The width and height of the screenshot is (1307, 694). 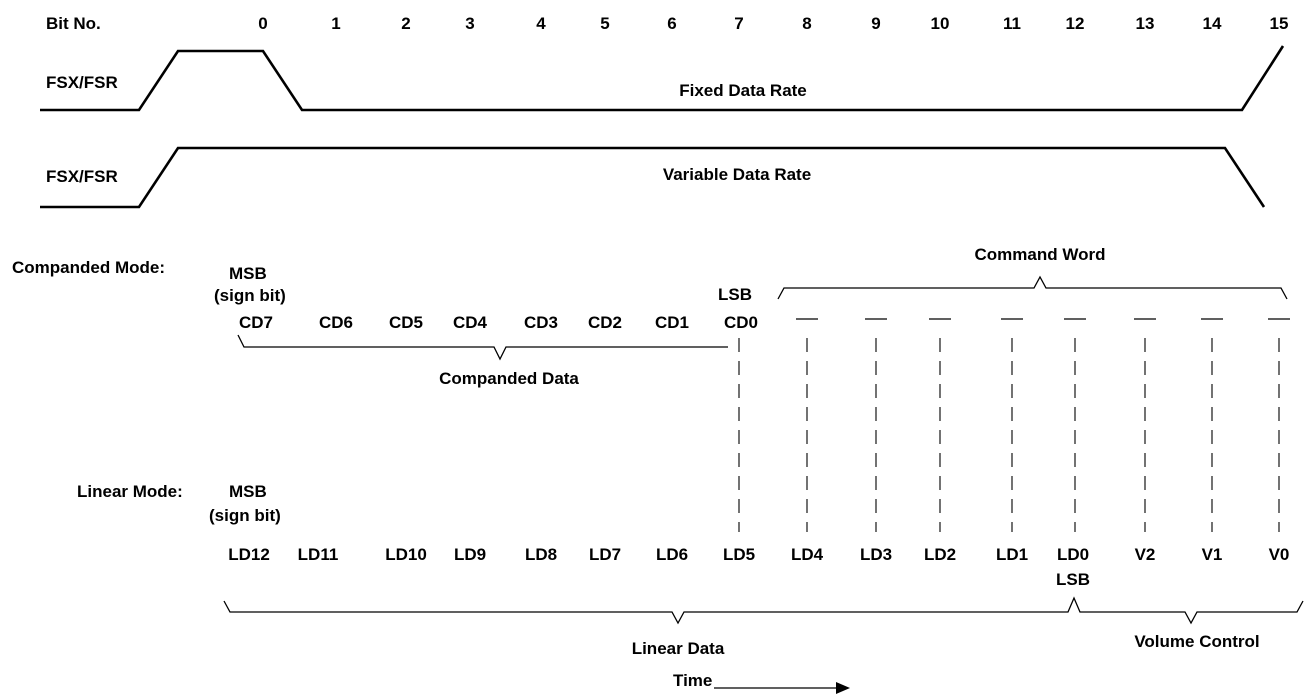 I want to click on command-word-brace, so click(x=1032, y=287).